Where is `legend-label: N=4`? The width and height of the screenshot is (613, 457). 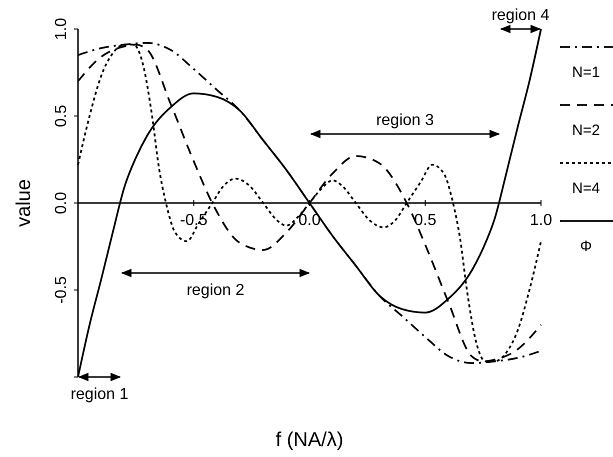
legend-label: N=4 is located at coordinates (586, 188).